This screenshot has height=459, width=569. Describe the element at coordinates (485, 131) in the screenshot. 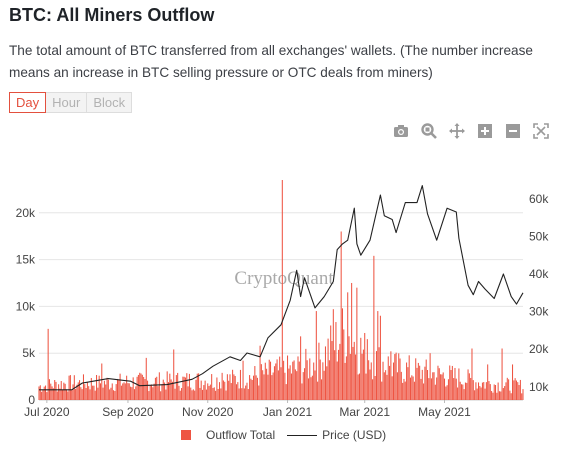

I see `zoom-in-icon` at that location.